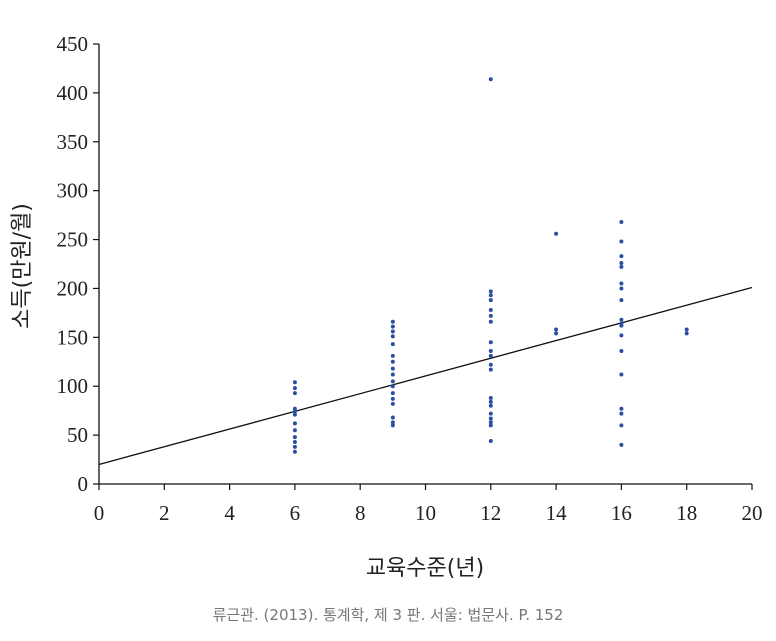 The width and height of the screenshot is (776, 641). What do you see at coordinates (78, 264) in the screenshot?
I see `y-ticks: 0 50 100 150 200 250 300 350 400 450` at bounding box center [78, 264].